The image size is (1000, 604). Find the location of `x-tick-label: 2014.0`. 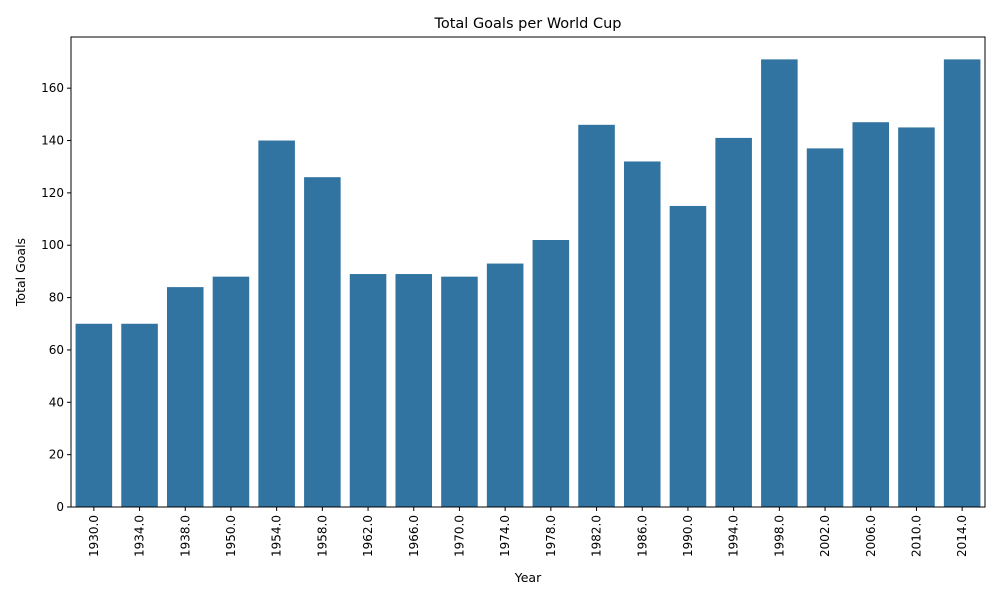

x-tick-label: 2014.0 is located at coordinates (962, 536).